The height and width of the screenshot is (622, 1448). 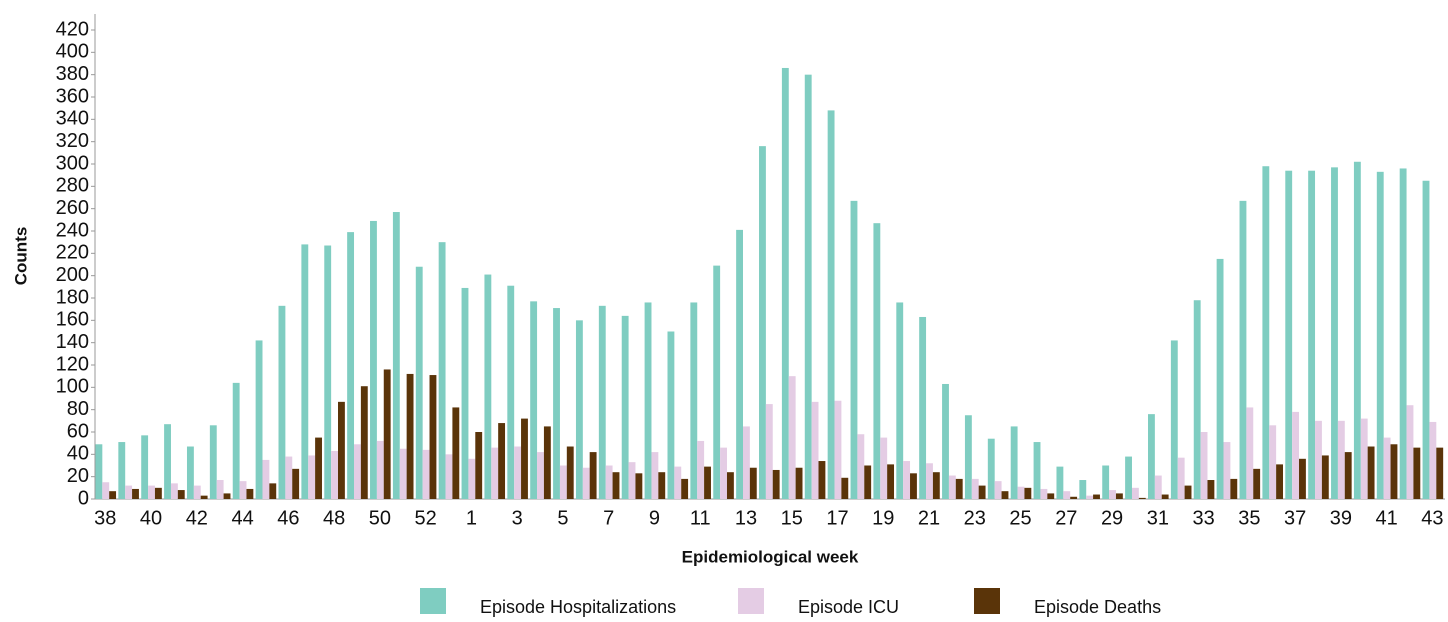 What do you see at coordinates (426, 518) in the screenshot?
I see `x-tick-label: 52` at bounding box center [426, 518].